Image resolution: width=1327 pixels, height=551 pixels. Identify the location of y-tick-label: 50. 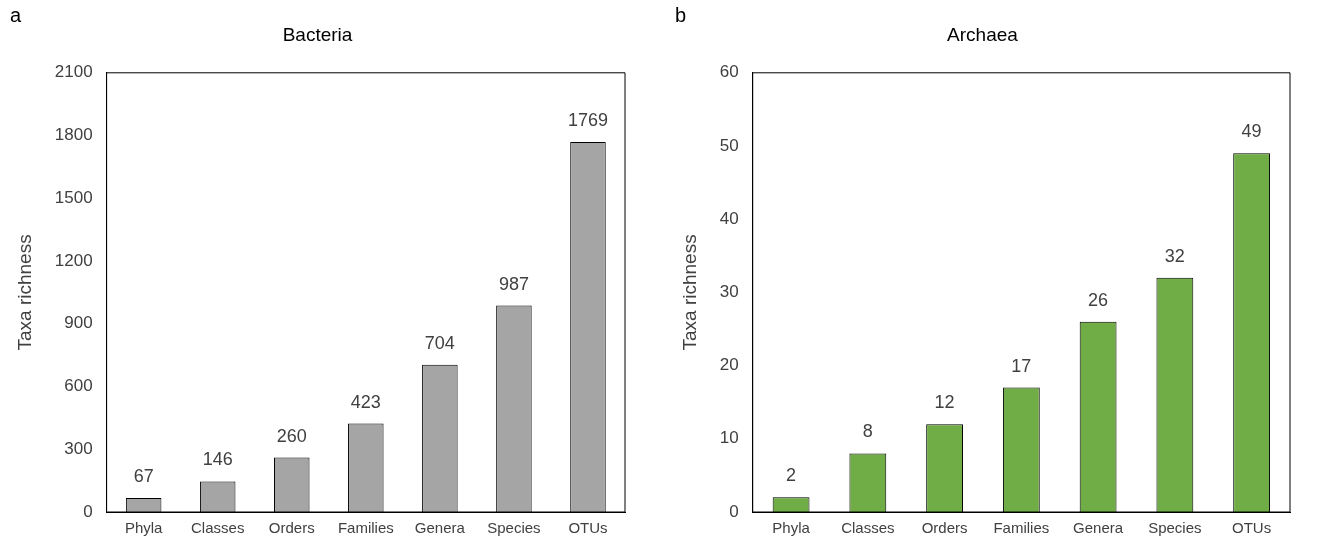
(729, 145).